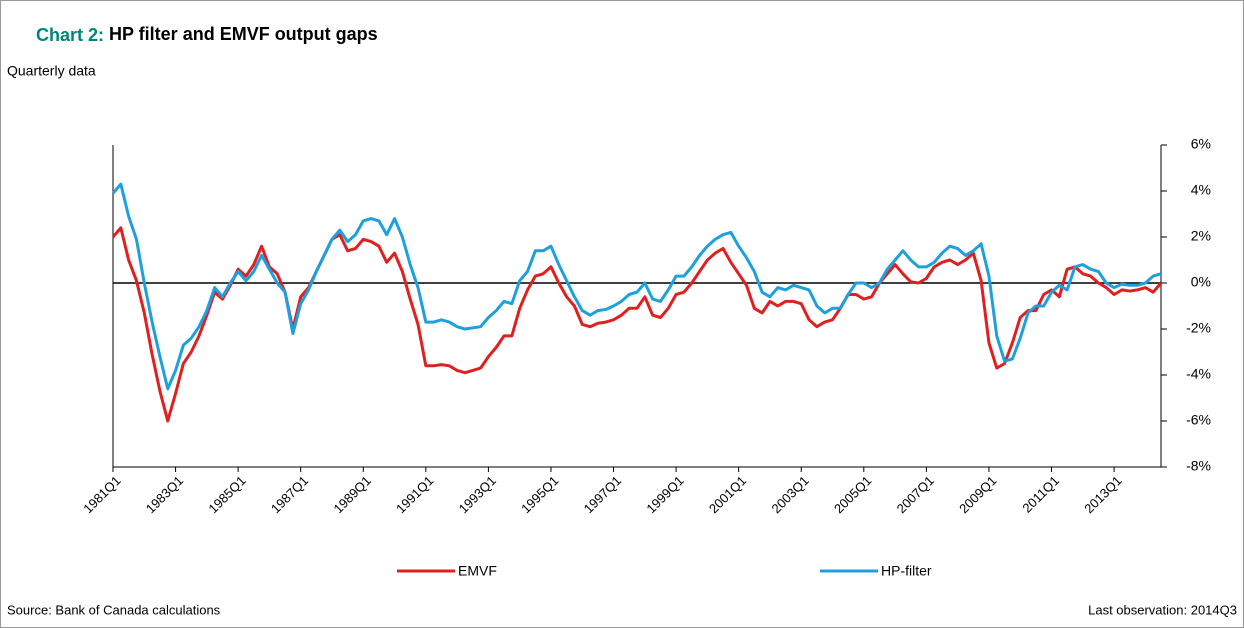 This screenshot has height=628, width=1244. Describe the element at coordinates (1201, 236) in the screenshot. I see `y-tick-label: 2%` at that location.